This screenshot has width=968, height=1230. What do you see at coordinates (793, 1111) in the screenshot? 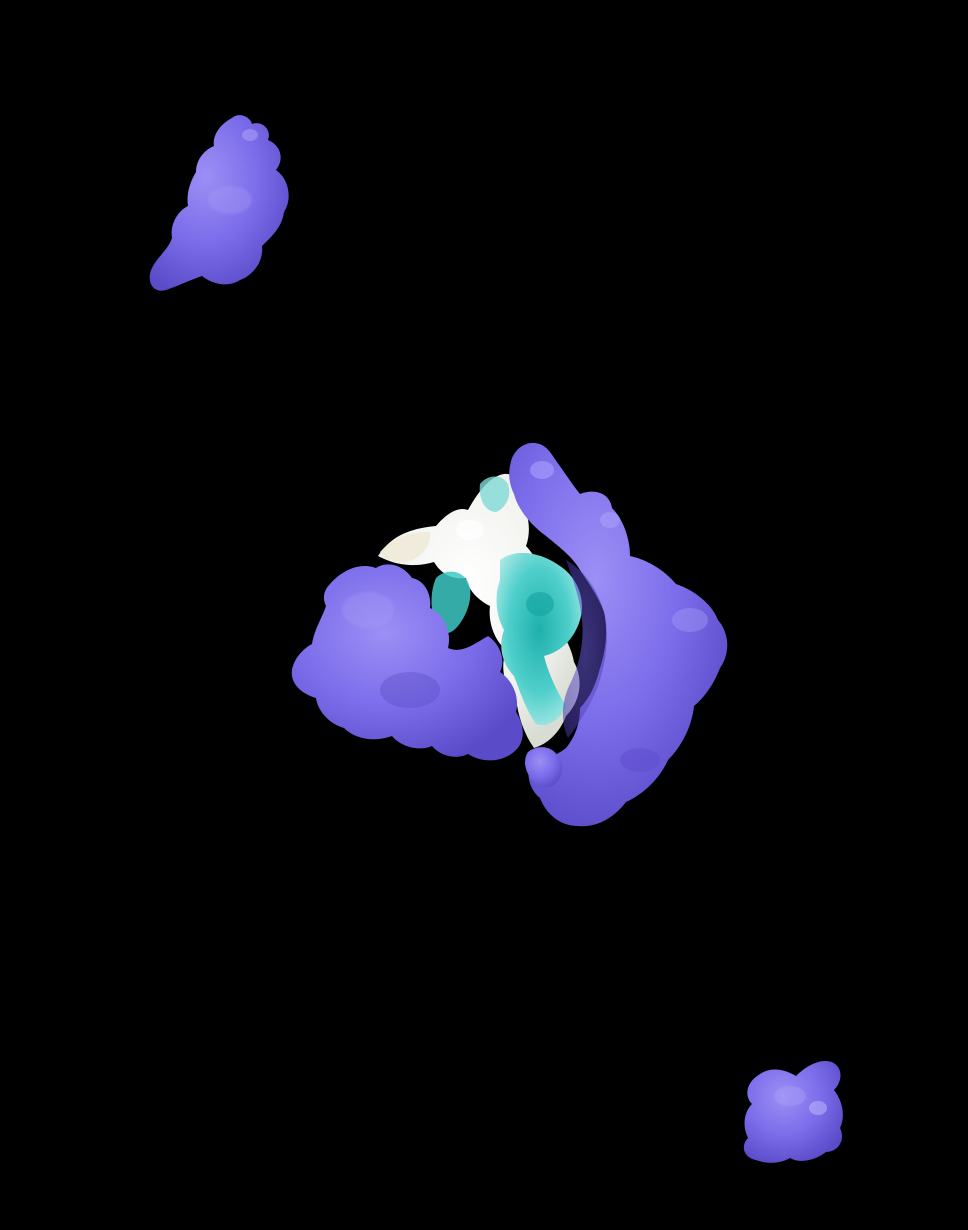
I see `protein-fragment-bottom-right` at bounding box center [793, 1111].